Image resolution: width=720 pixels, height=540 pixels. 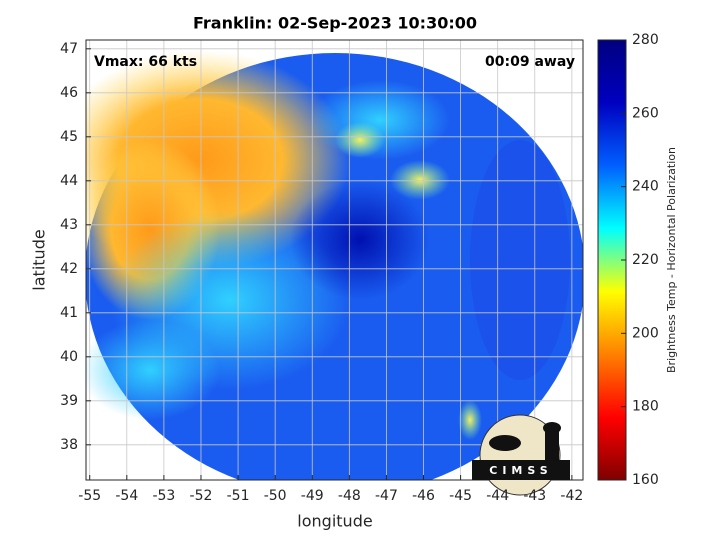 What do you see at coordinates (423, 496) in the screenshot?
I see `x-tick-label: -46` at bounding box center [423, 496].